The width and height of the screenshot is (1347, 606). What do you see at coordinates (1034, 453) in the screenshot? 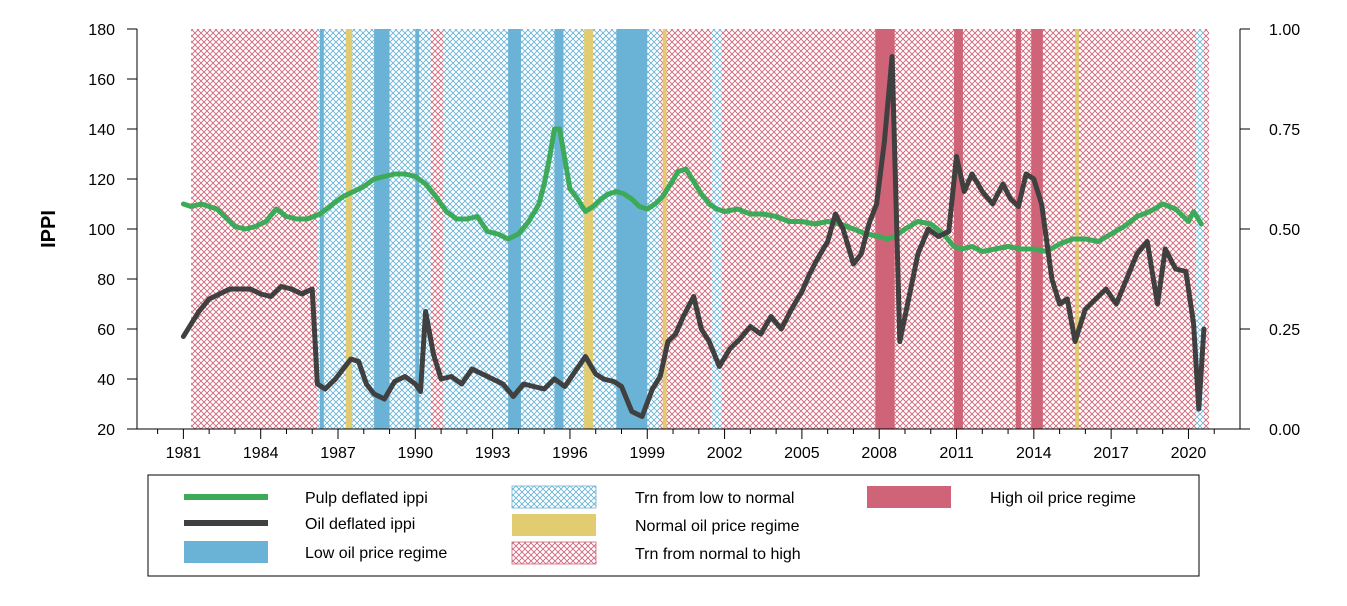
I see `x-tick-label: 2014` at bounding box center [1034, 453].